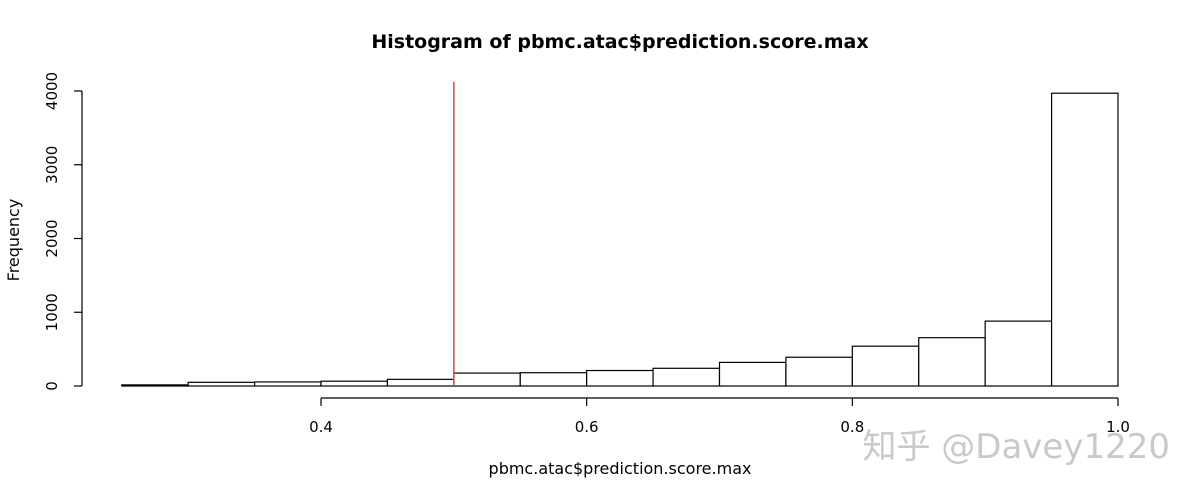  What do you see at coordinates (13, 240) in the screenshot?
I see `y-axis-label: Frequency` at bounding box center [13, 240].